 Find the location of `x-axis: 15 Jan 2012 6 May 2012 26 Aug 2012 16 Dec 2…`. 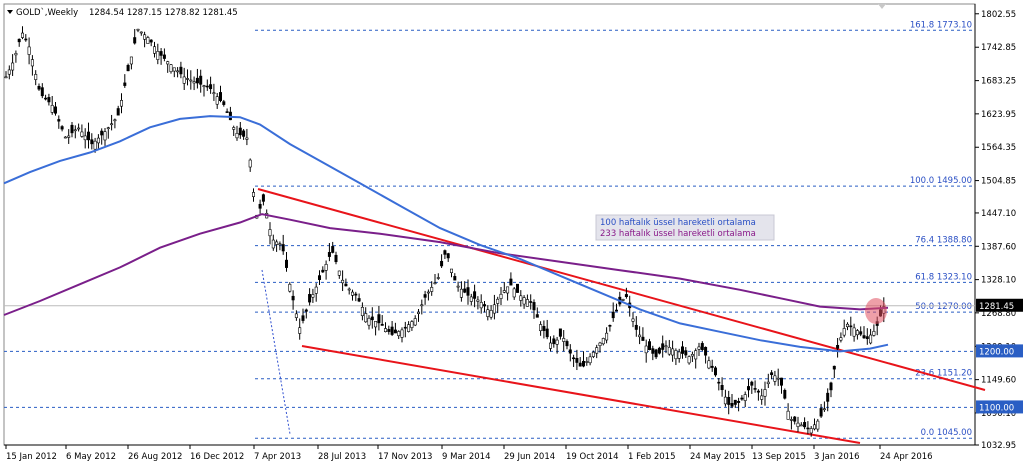

x-axis: 15 Jan 2012 6 May 2012 26 Aug 2012 16 Dec 2… is located at coordinates (469, 453).